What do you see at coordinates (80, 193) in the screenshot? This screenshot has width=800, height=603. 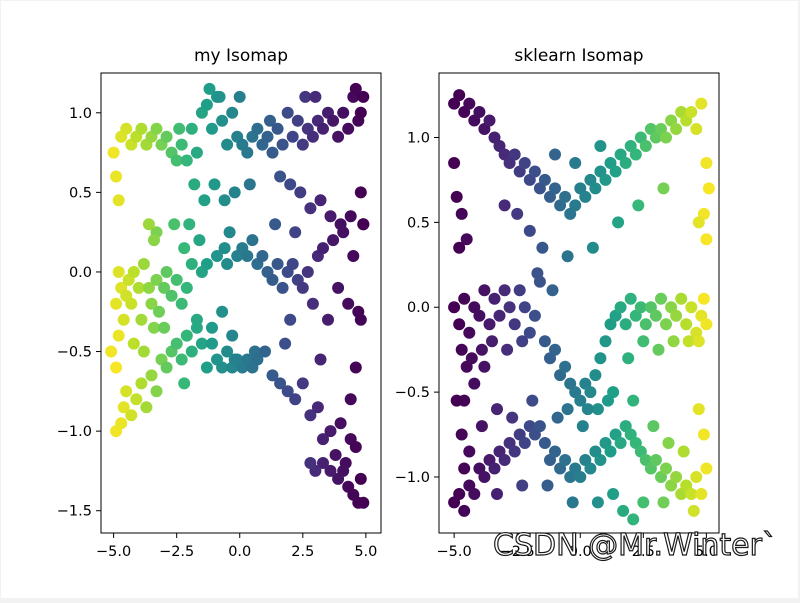 I see `y-tick-label: 0.5` at bounding box center [80, 193].